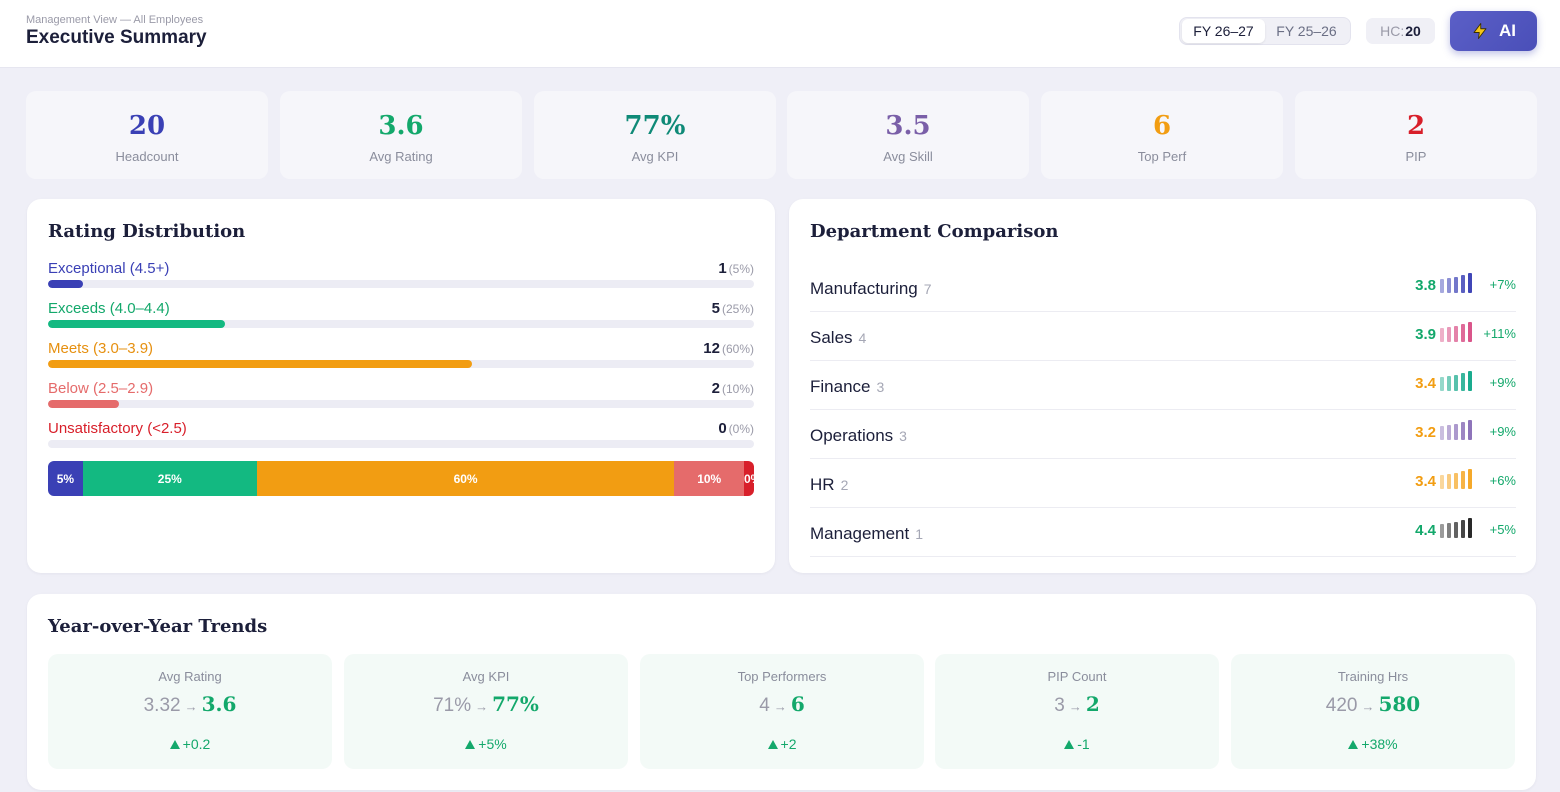 This screenshot has width=1560, height=792. I want to click on fy-option-current: FY 26–27, so click(1223, 31).